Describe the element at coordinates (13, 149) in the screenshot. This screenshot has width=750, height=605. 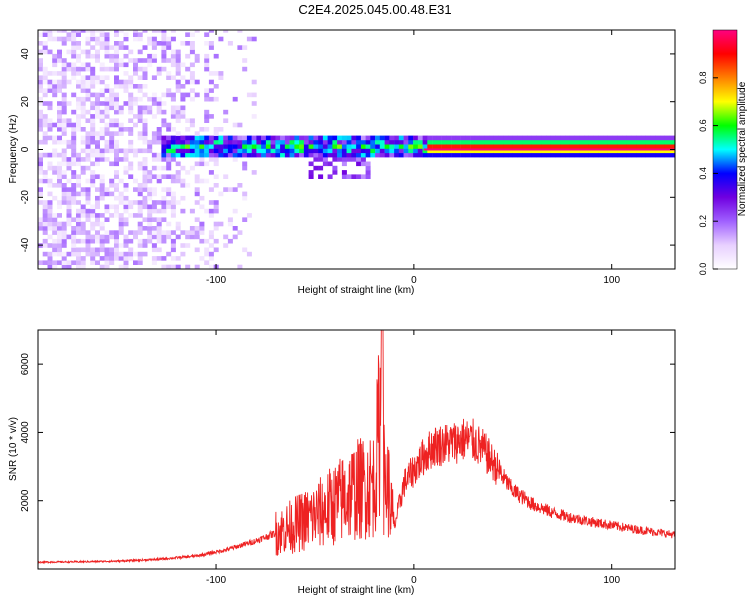
I see `spectrogram-y-axis-label: Frequency (Hz)` at that location.